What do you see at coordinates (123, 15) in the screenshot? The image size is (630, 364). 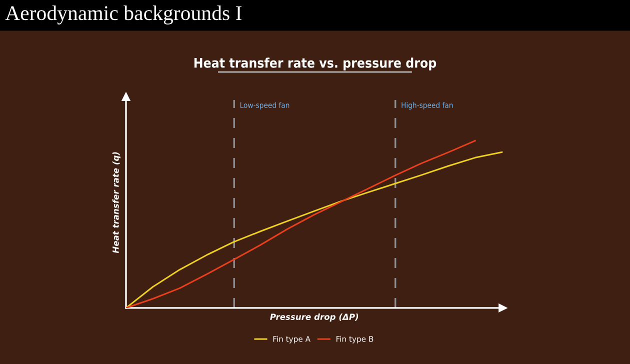 I see `chart-title: Aerodynamic backgrounds I` at bounding box center [123, 15].